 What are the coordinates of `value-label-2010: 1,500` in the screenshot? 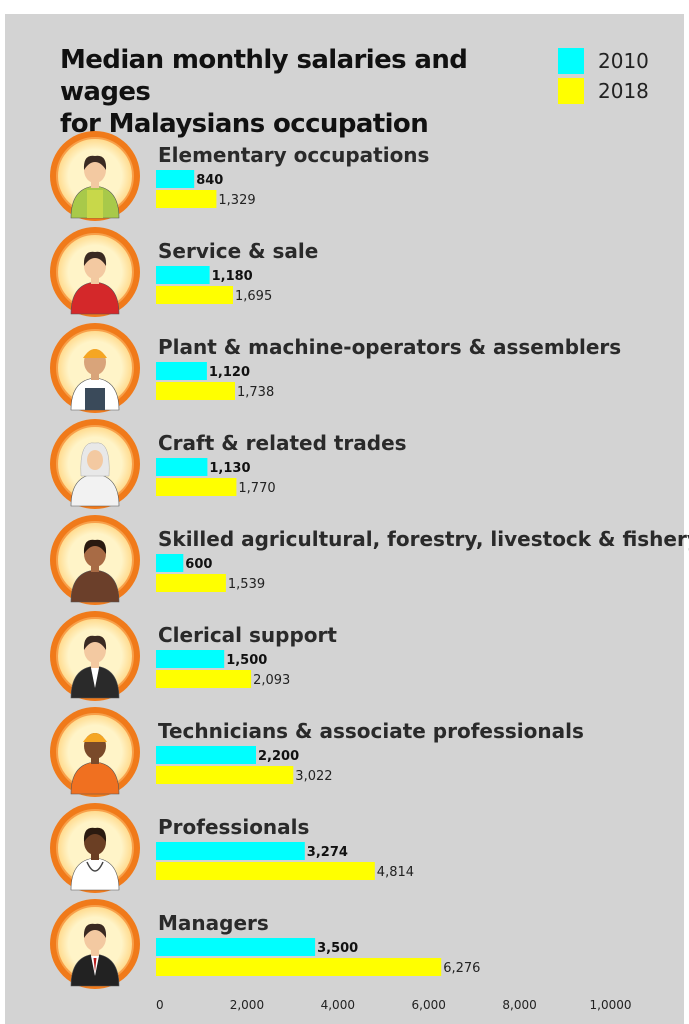 It's located at (246, 660).